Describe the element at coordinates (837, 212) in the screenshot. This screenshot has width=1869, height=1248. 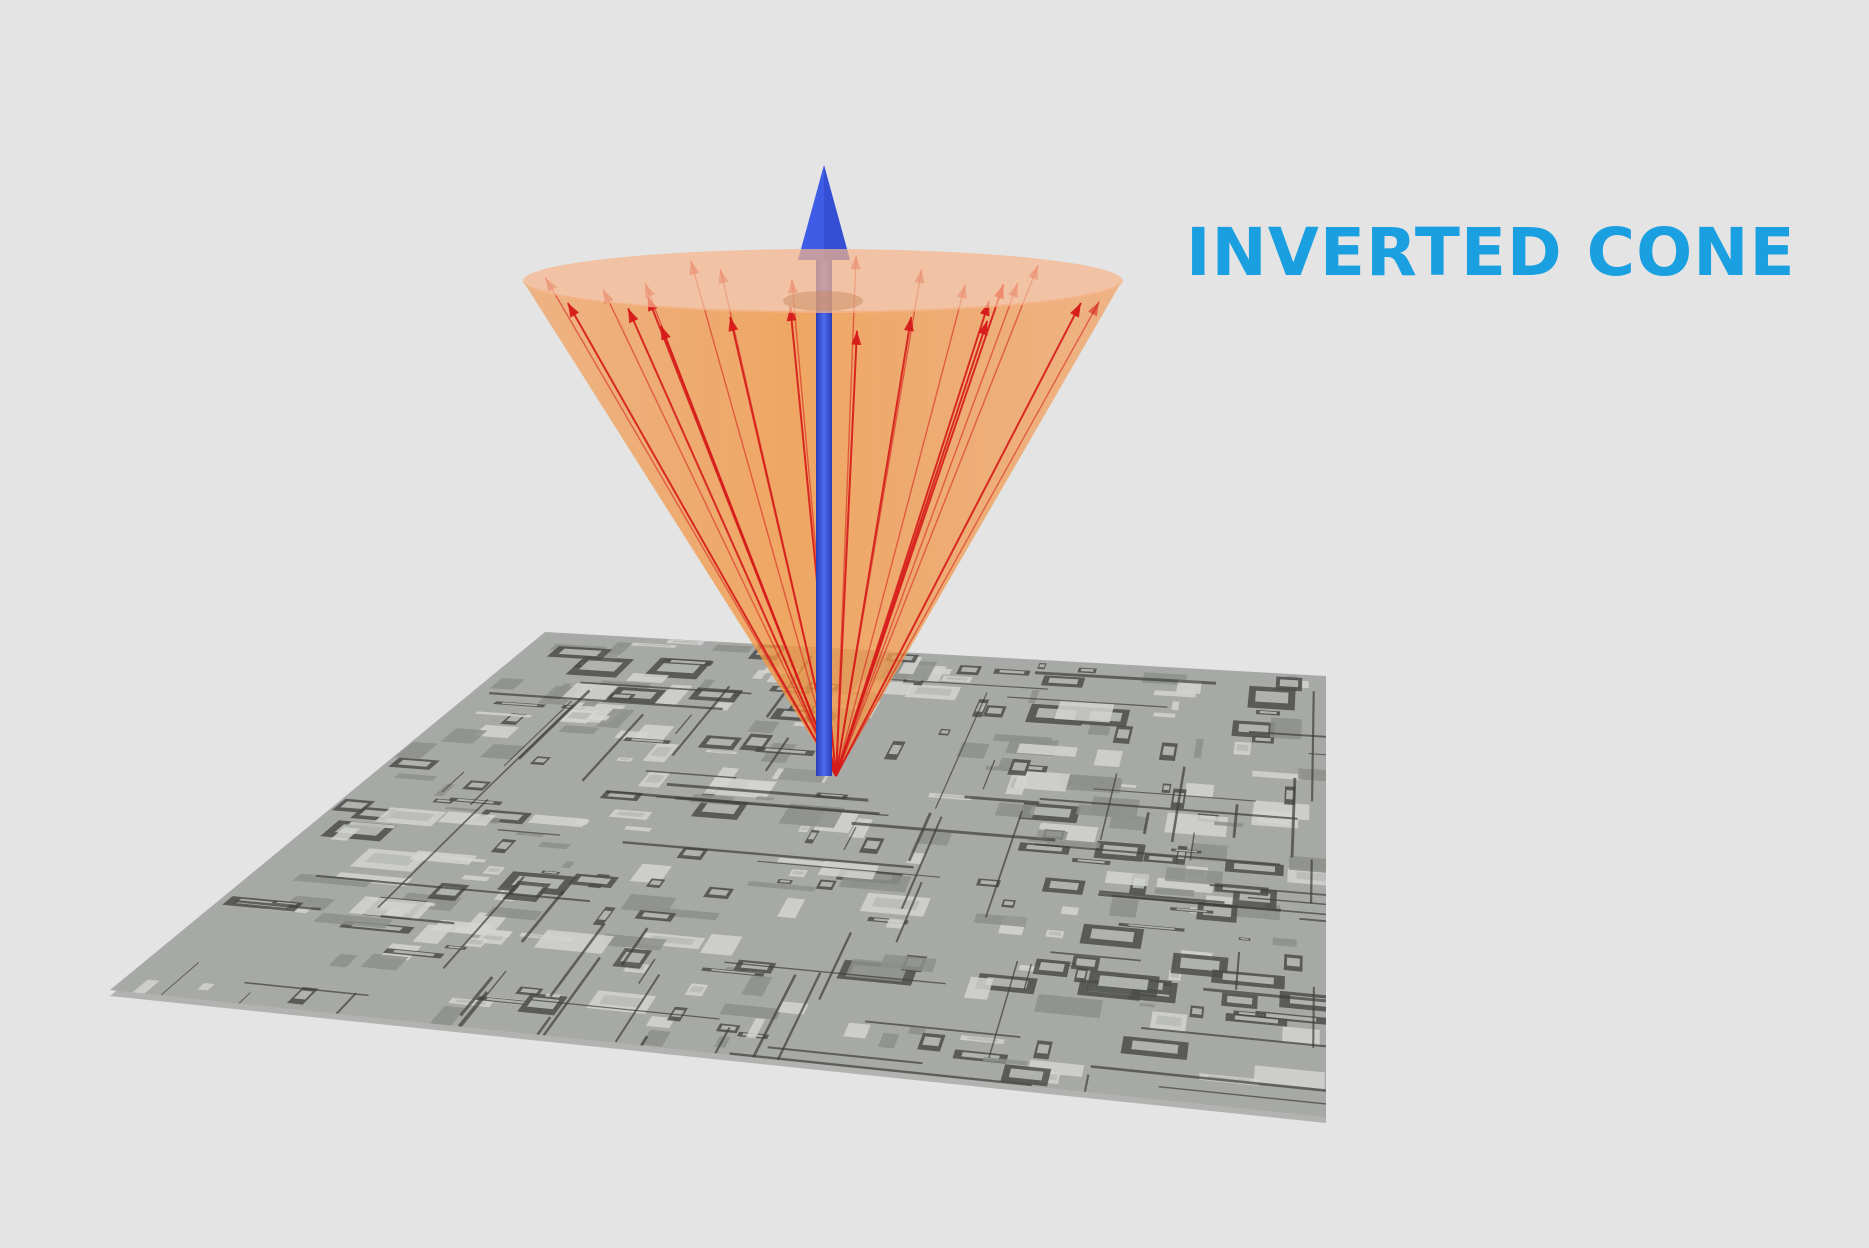
I see `normal-arrow-shade` at that location.